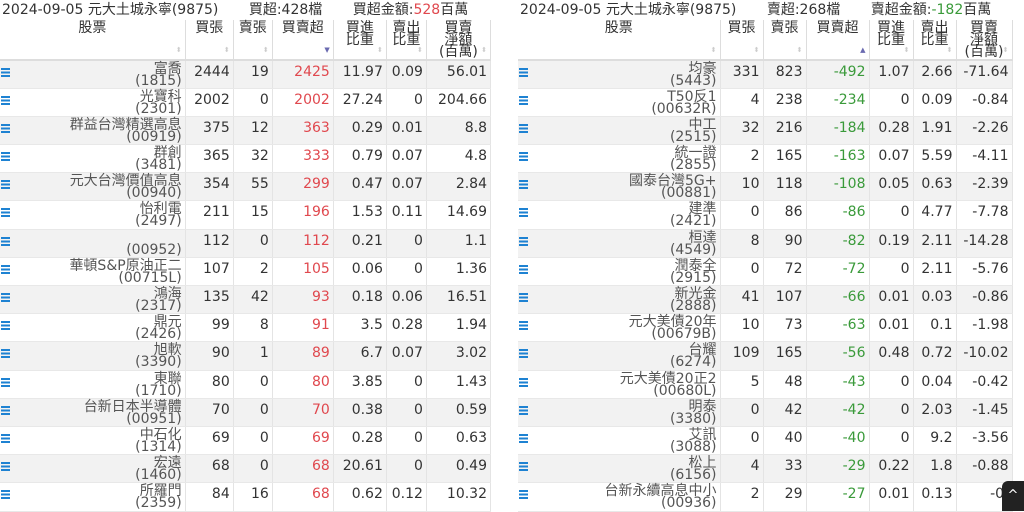  What do you see at coordinates (93, 131) in the screenshot?
I see `stock-cell: 群益台灣精選高息 (00919)` at bounding box center [93, 131].